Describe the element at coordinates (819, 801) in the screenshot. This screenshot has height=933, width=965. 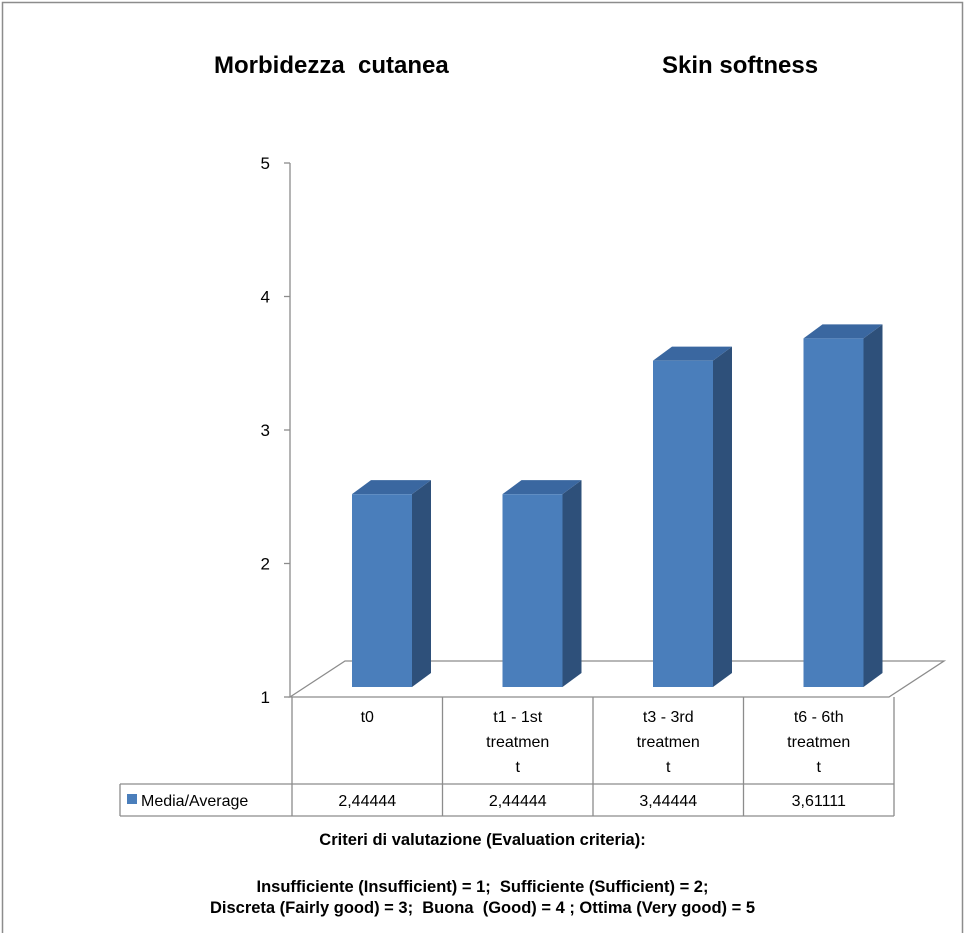
I see `data-value-label: 3,61111` at that location.